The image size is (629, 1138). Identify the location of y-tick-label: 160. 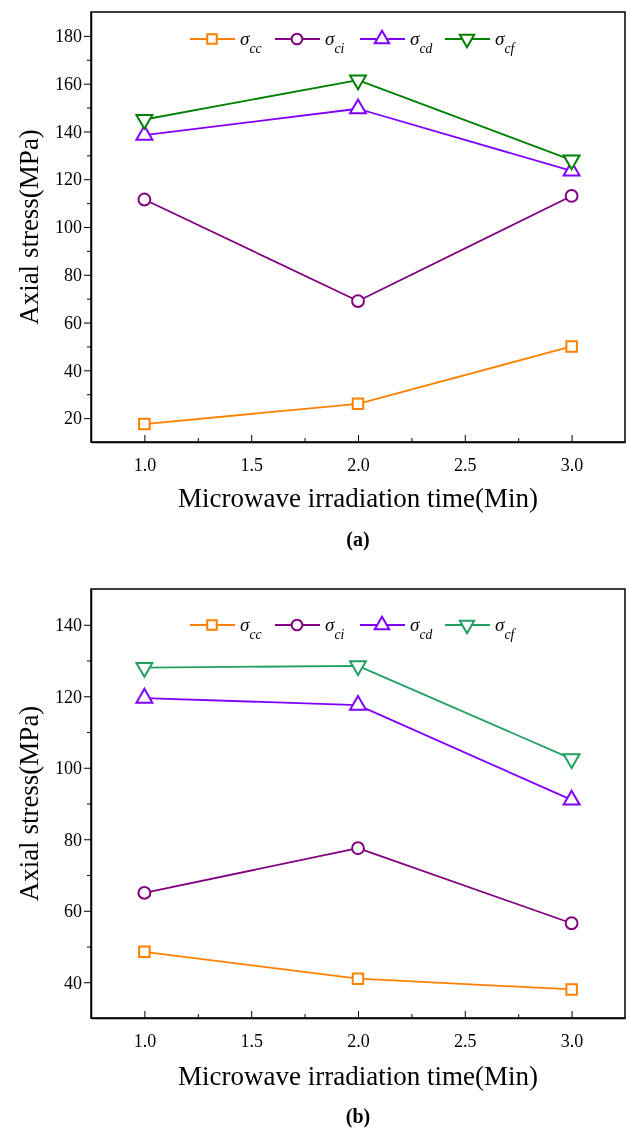
(68, 83).